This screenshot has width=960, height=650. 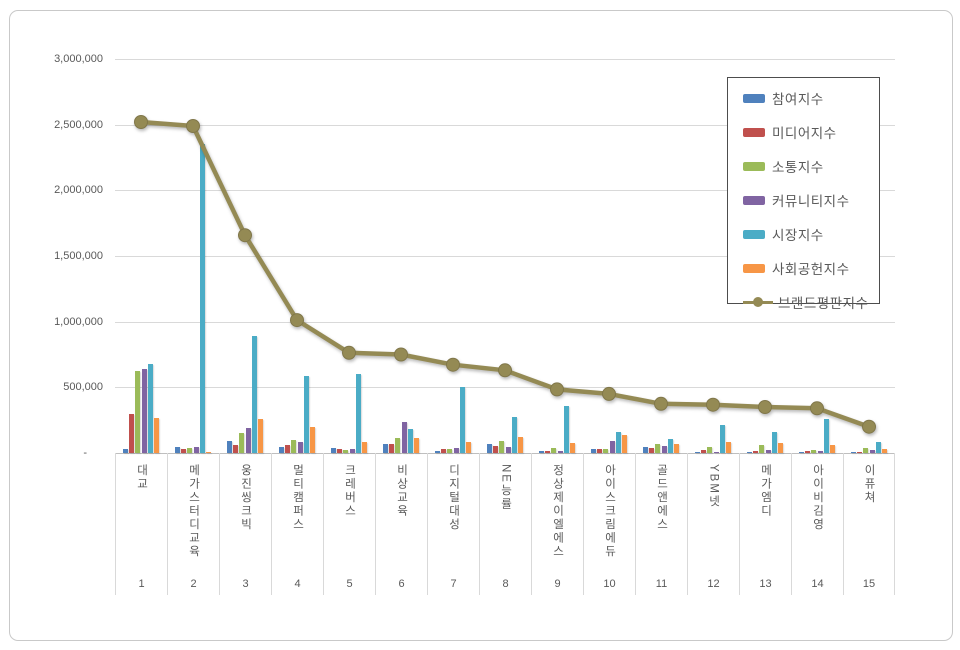 I want to click on legend: 참여지수 미디어지수 소통지수 커뮤니티지수 시장지수 사회공헌지수 브랜드평판지수, so click(x=803, y=194).